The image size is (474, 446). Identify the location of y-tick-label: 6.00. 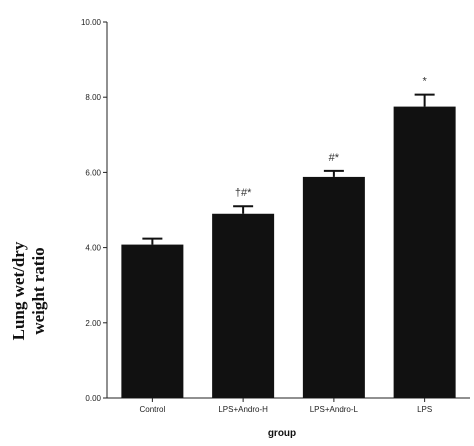
(93, 172).